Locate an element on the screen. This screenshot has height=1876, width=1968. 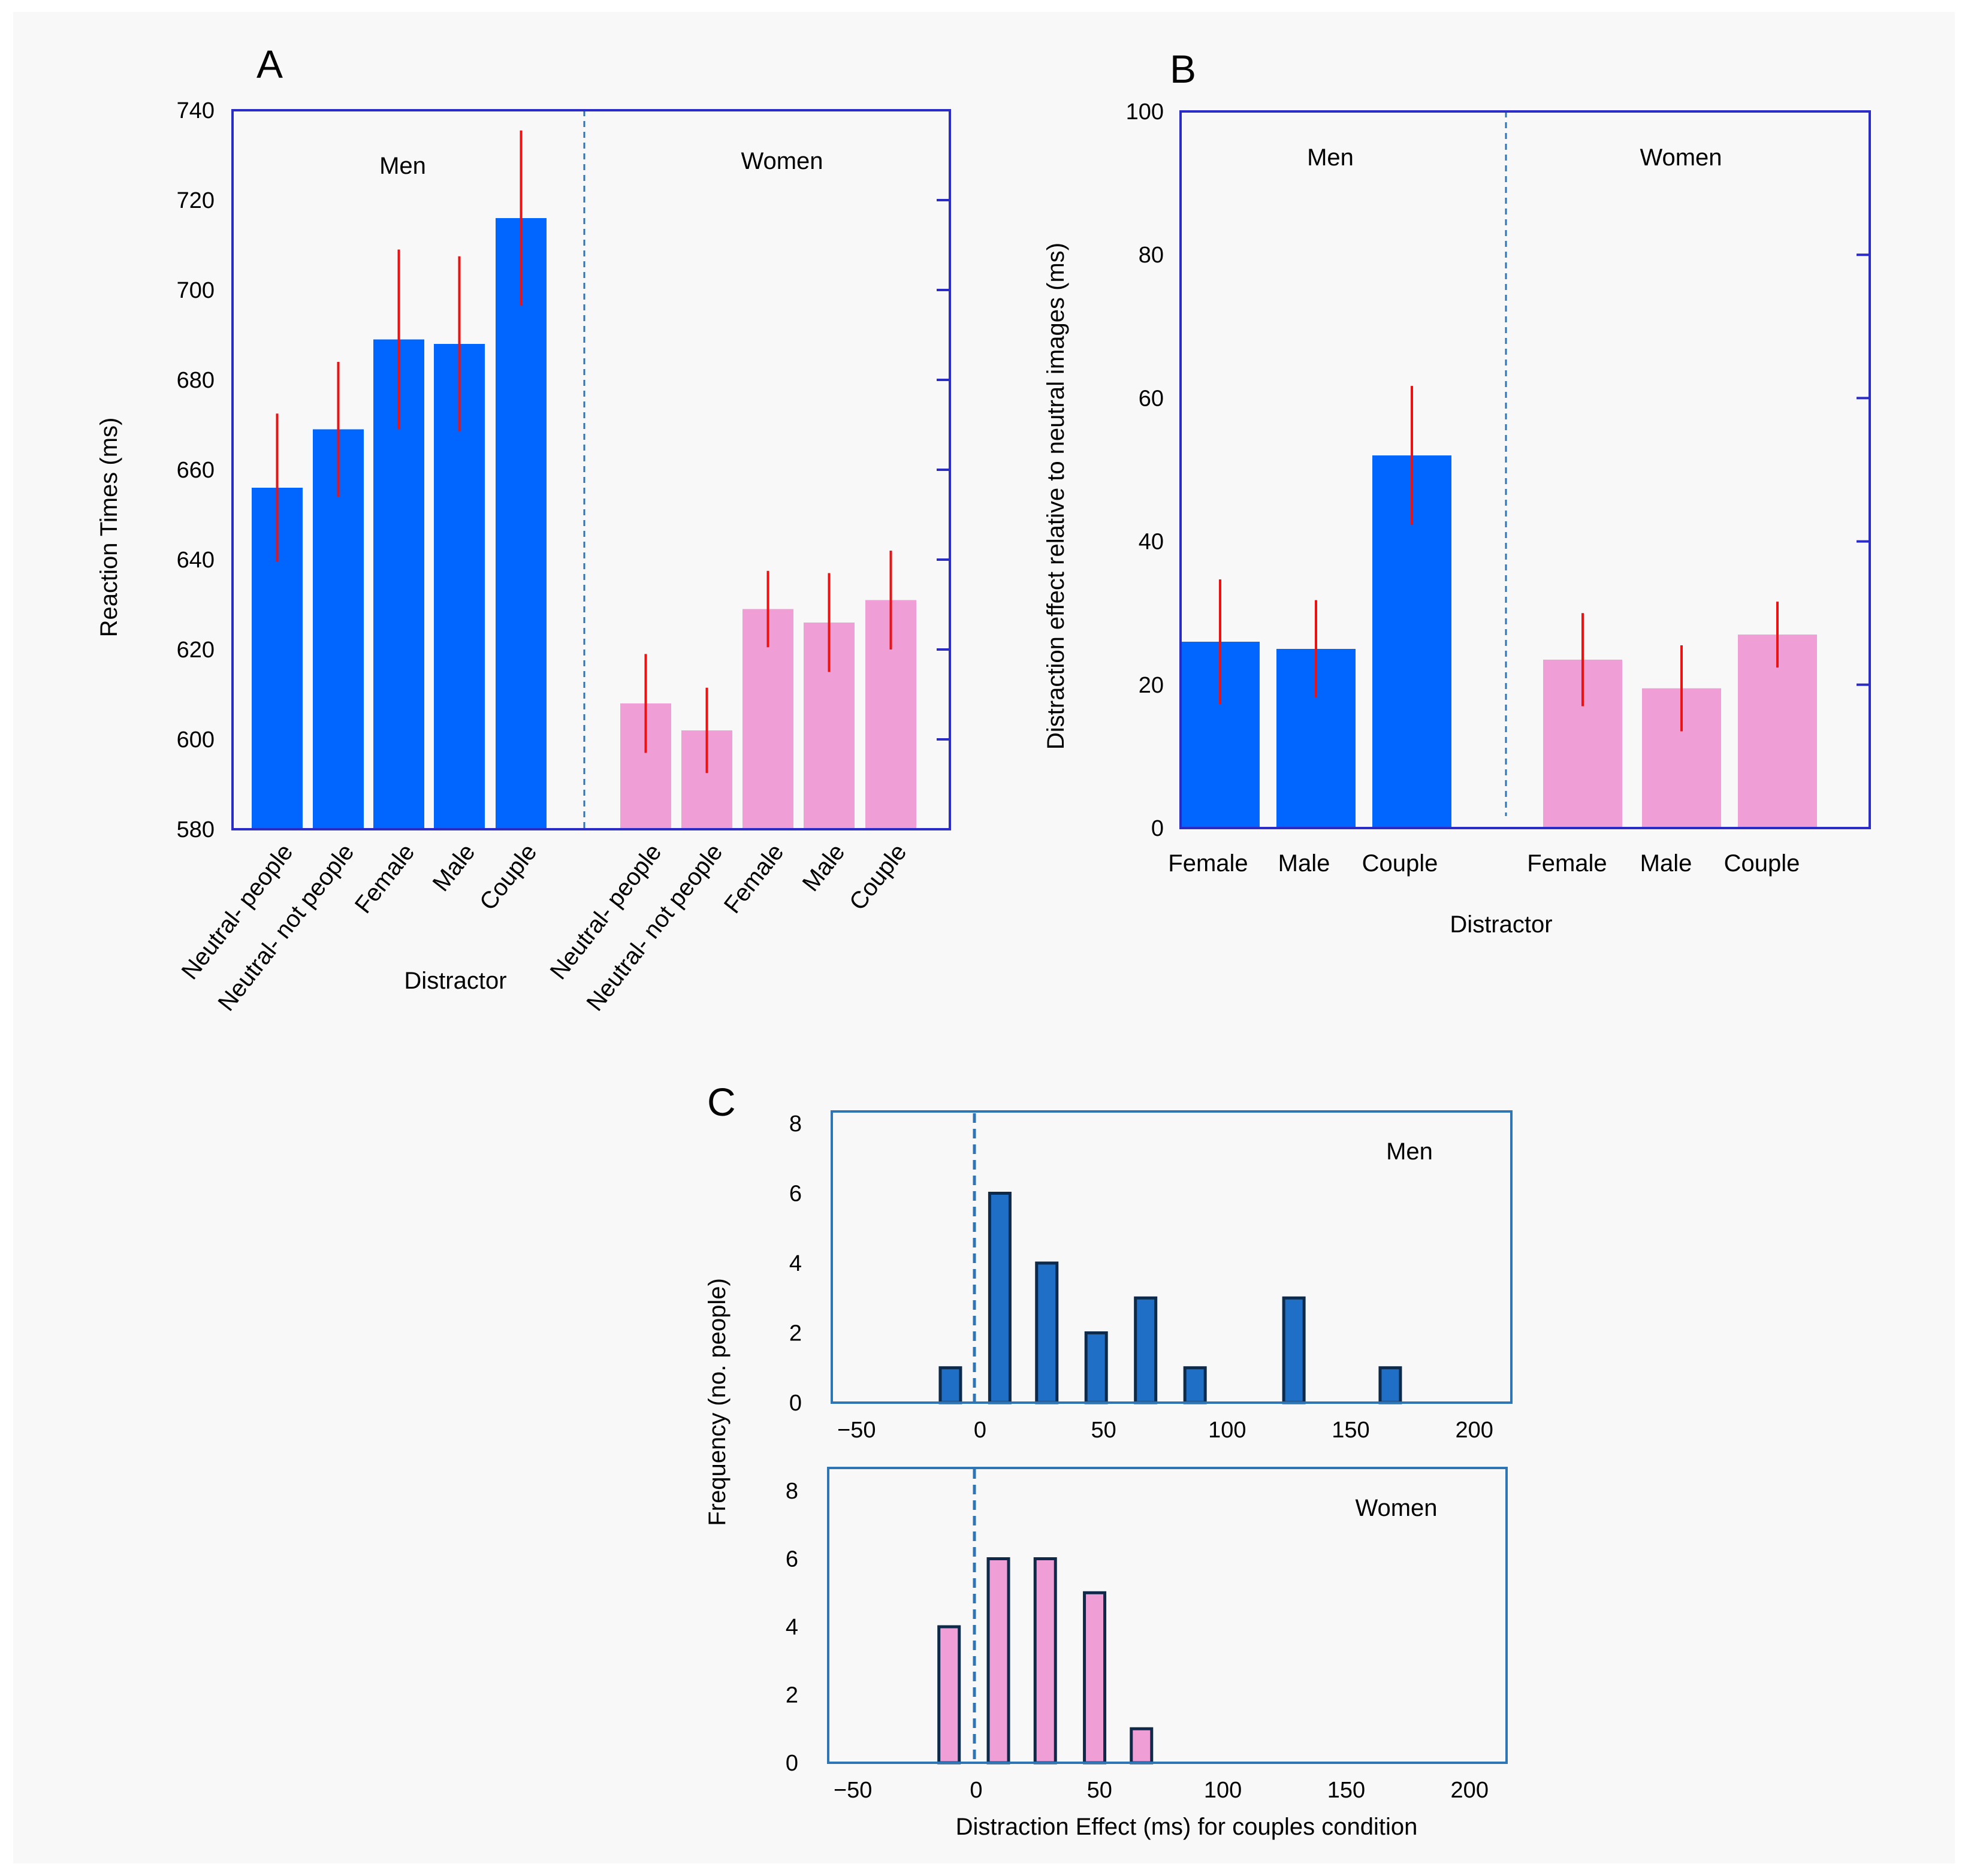
panel-a-y-axis-title: Reaction Times (ms) is located at coordinates (109, 528).